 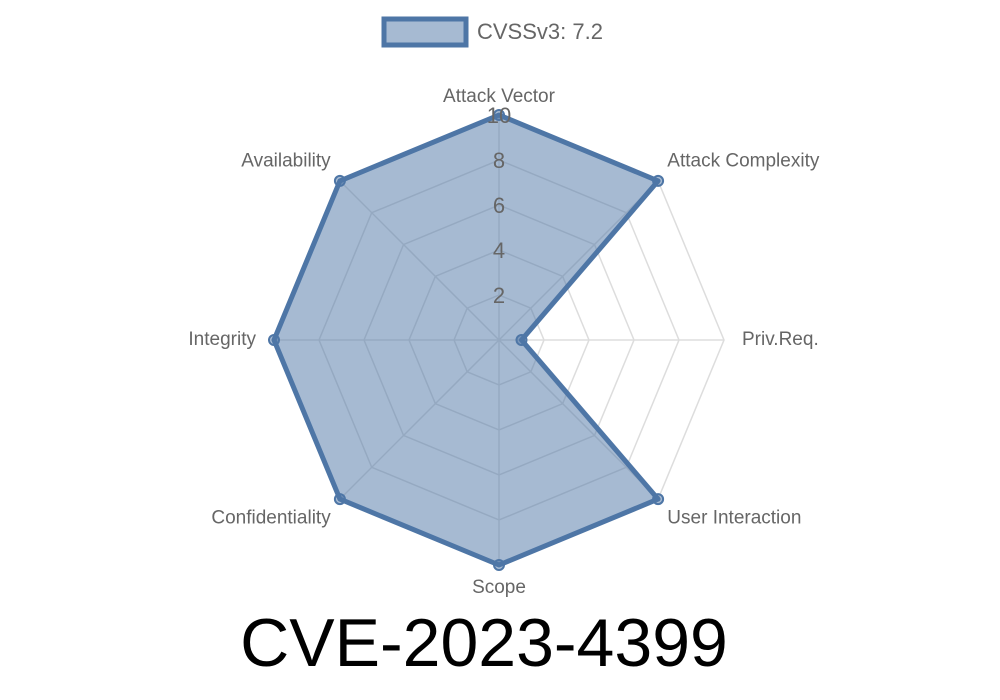 I want to click on tick-label: 4, so click(x=499, y=250).